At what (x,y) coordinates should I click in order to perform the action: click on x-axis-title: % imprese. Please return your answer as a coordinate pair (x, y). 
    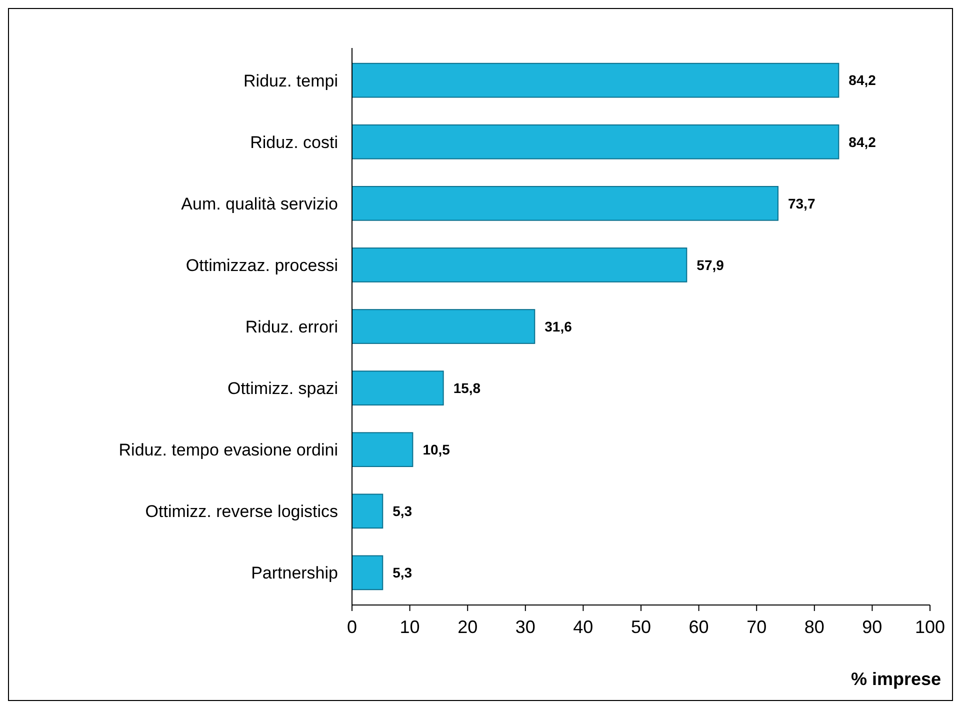
    Looking at the image, I should click on (895, 679).